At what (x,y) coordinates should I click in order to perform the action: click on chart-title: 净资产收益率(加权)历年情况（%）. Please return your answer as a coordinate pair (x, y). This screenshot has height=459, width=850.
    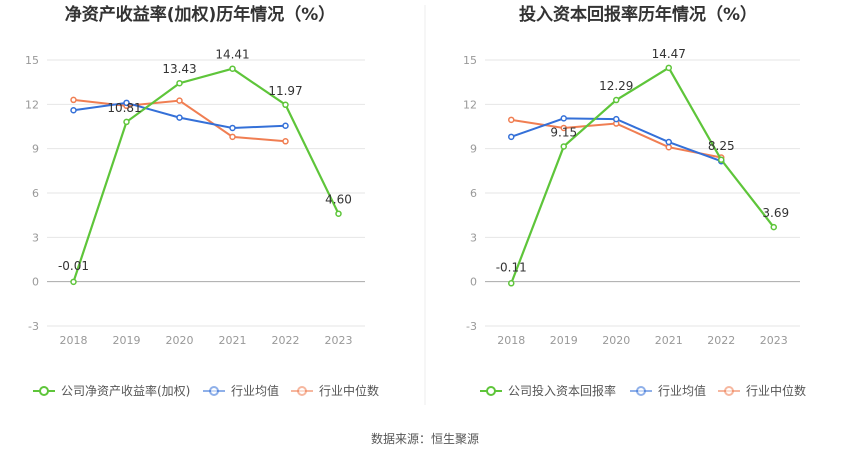
    Looking at the image, I should click on (200, 14).